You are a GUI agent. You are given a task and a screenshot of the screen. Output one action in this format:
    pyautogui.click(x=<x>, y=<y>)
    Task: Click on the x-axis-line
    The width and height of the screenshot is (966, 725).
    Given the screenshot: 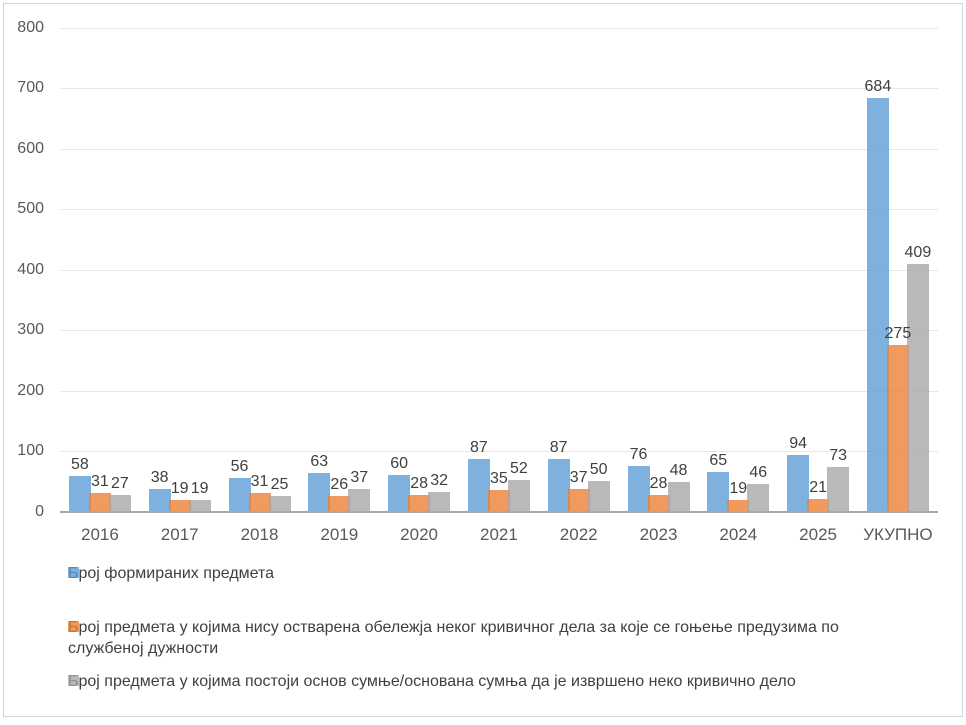 What is the action you would take?
    pyautogui.click(x=499, y=511)
    